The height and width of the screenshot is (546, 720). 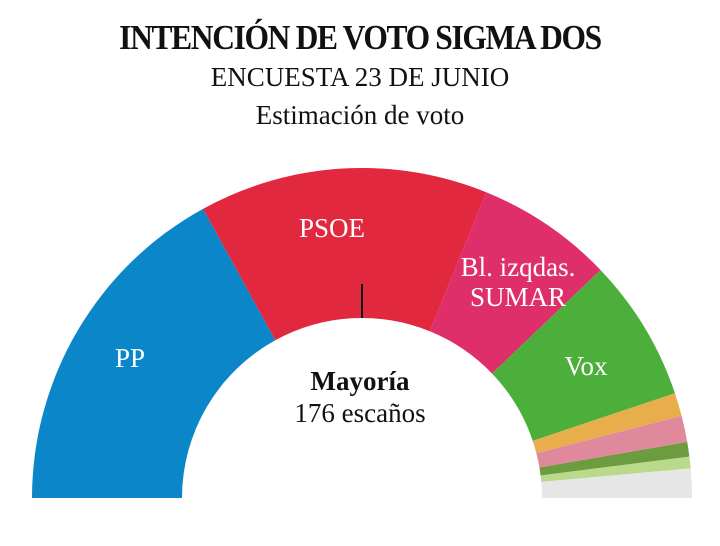 What do you see at coordinates (360, 413) in the screenshot?
I see `annotation-text: 176 escaños` at bounding box center [360, 413].